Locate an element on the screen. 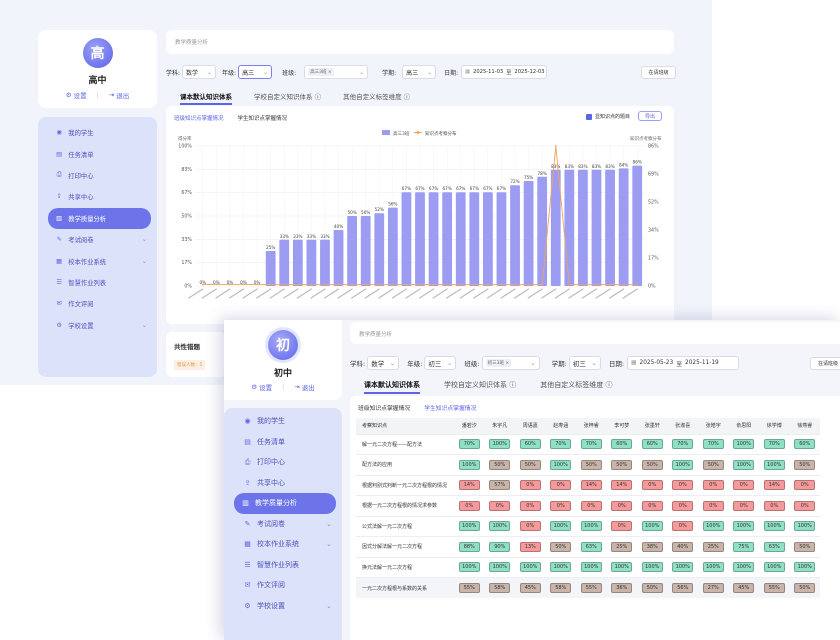 Image resolution: width=840 pixels, height=640 pixels. term-select: 高三 ⌄ is located at coordinates (419, 72).